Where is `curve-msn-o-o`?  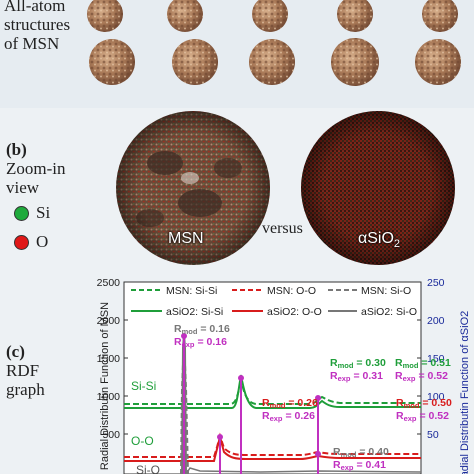 curve-msn-o-o is located at coordinates (272, 445).